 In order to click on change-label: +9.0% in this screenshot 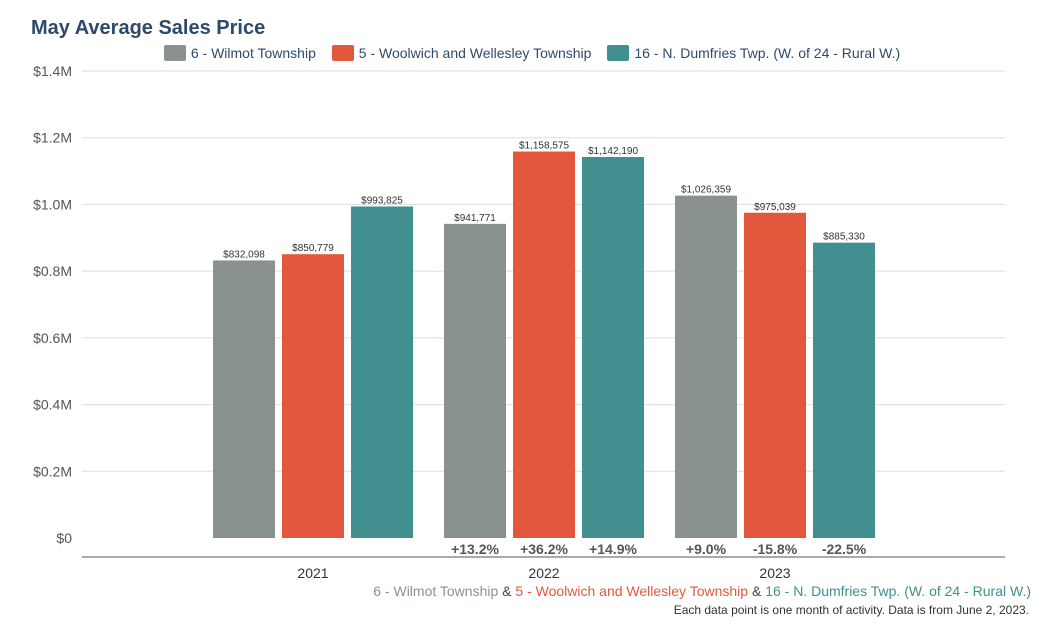, I will do `click(706, 549)`.